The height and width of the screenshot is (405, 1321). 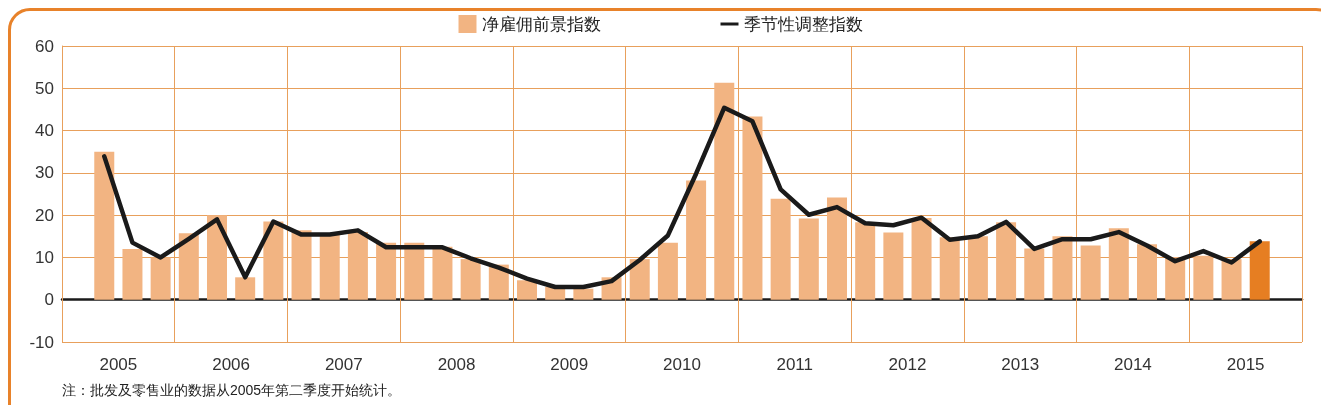 What do you see at coordinates (343, 364) in the screenshot?
I see `x-tick-label: 2007` at bounding box center [343, 364].